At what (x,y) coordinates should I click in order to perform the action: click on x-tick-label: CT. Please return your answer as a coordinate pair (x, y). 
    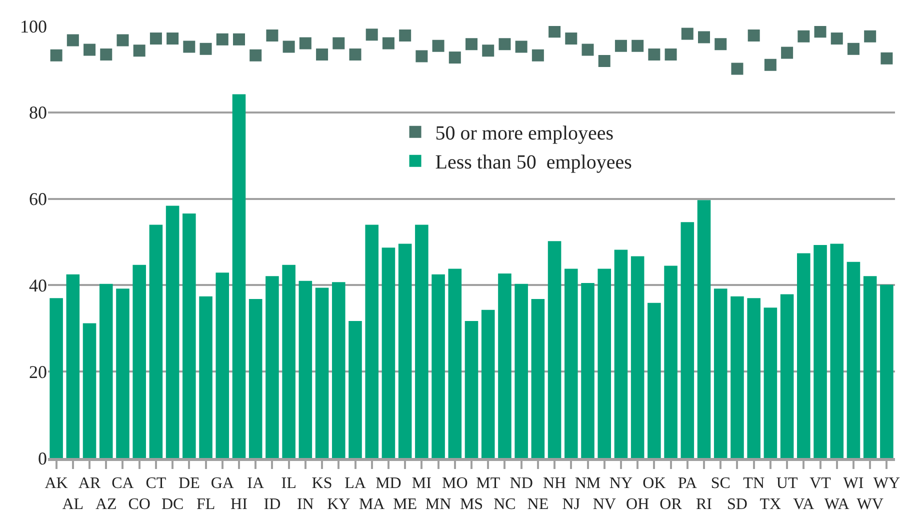
    Looking at the image, I should click on (156, 483).